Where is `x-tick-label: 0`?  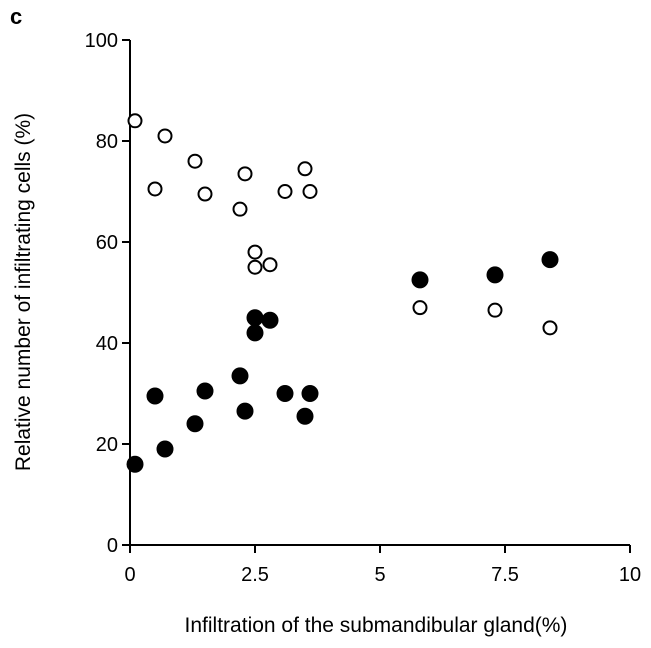
x-tick-label: 0 is located at coordinates (129, 575).